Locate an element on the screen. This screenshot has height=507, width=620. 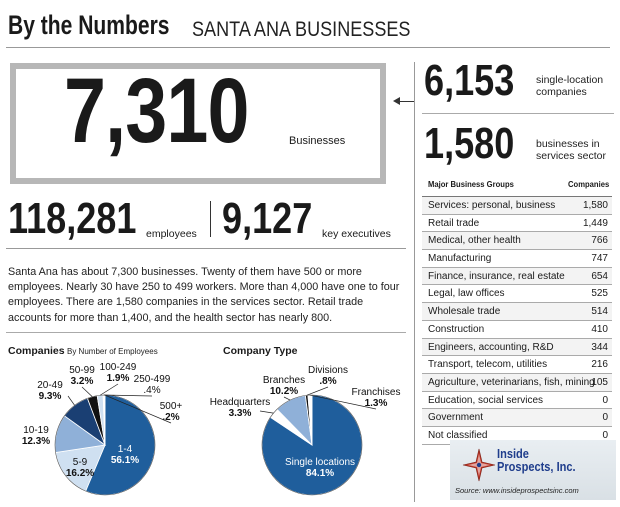
business-group-name: Government is located at coordinates (456, 418).